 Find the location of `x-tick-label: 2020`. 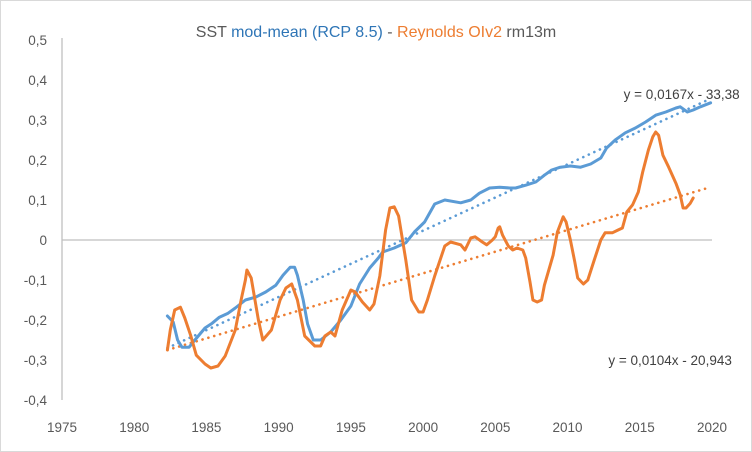

x-tick-label: 2020 is located at coordinates (712, 427).